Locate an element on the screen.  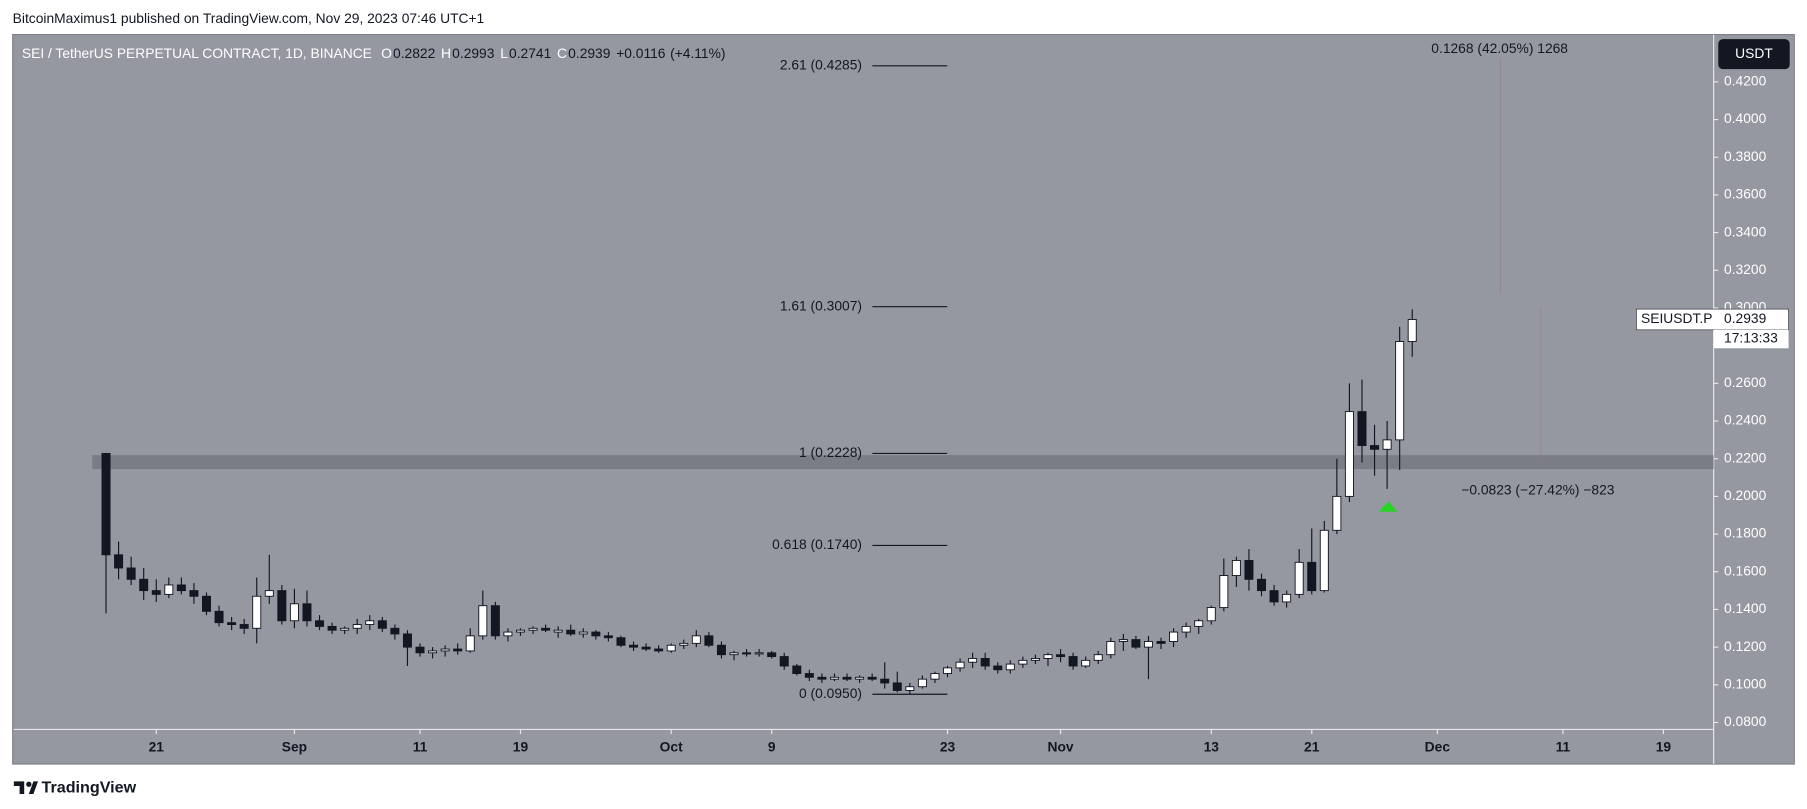
fib-label: 2.61 (0.4285) is located at coordinates (821, 65).